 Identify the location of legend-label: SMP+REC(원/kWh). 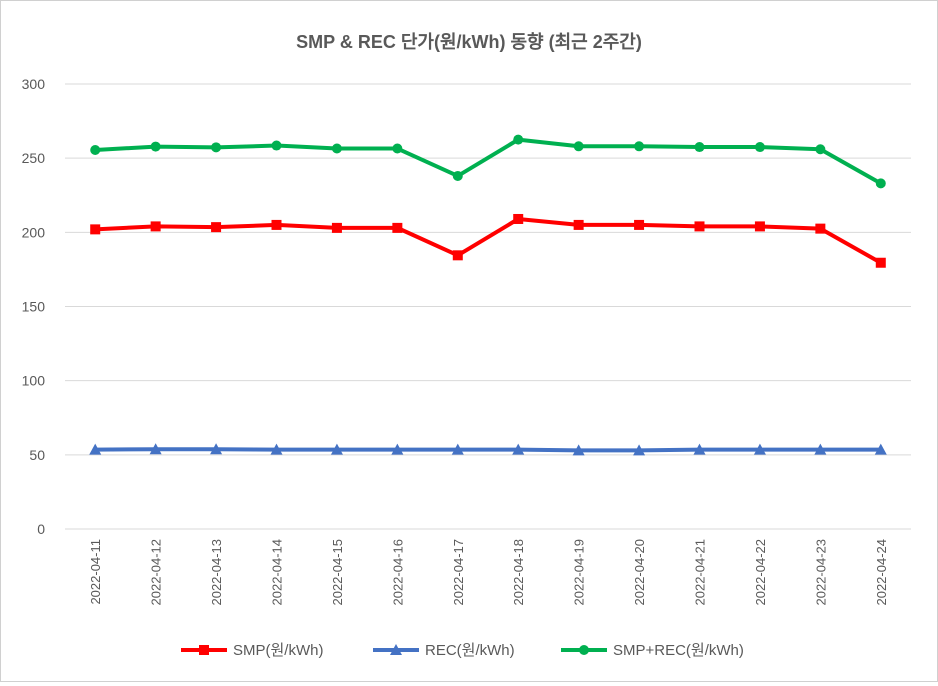
(678, 650).